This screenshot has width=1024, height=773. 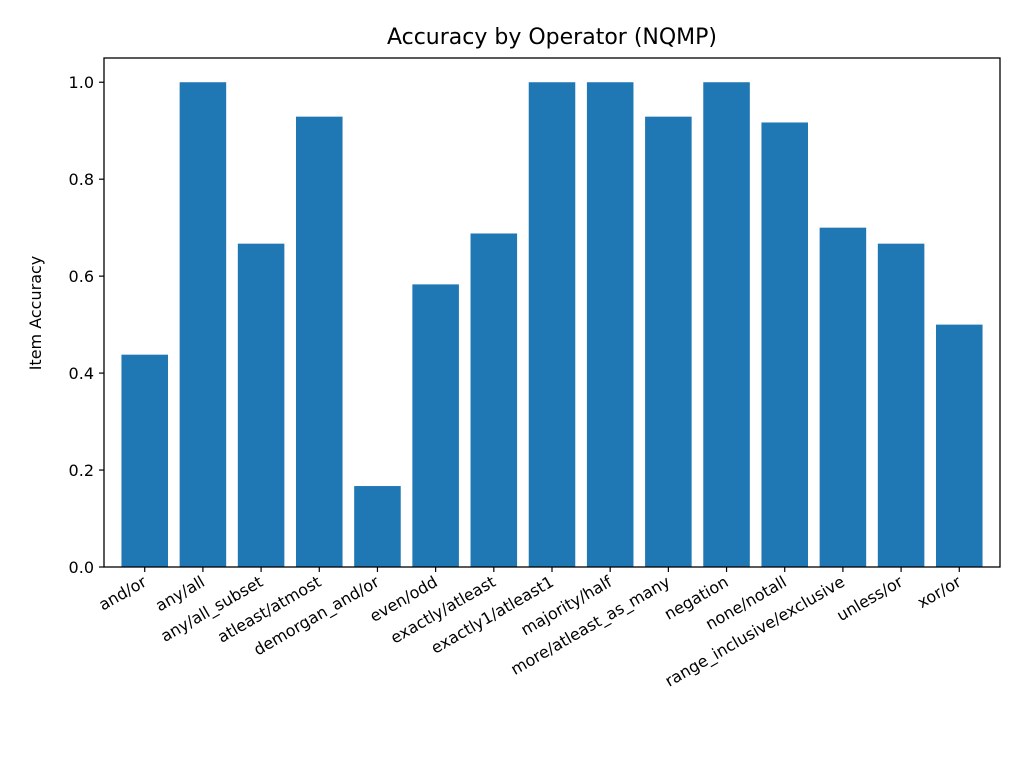 What do you see at coordinates (203, 324) in the screenshot?
I see `bar-any-all` at bounding box center [203, 324].